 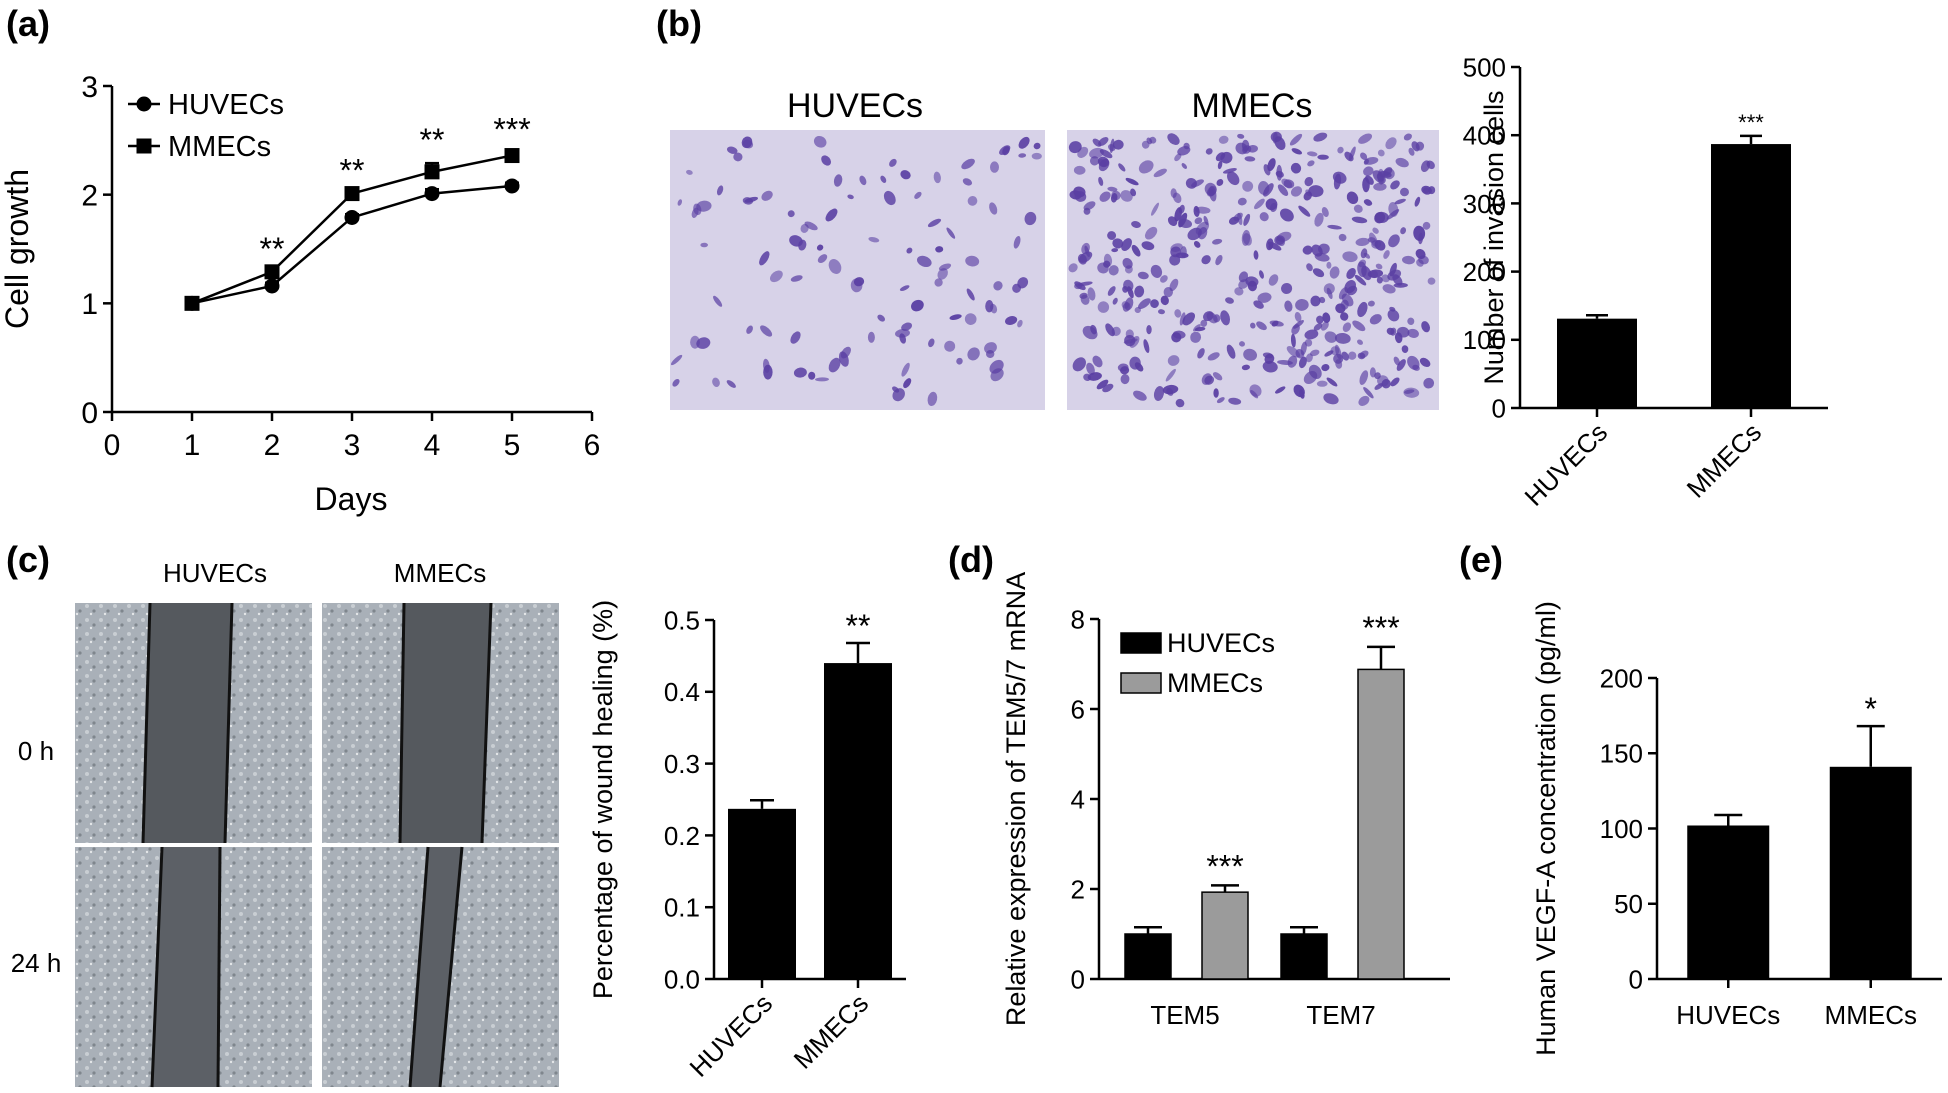 What do you see at coordinates (1078, 979) in the screenshot?
I see `chart-d-y-tick-label: 0` at bounding box center [1078, 979].